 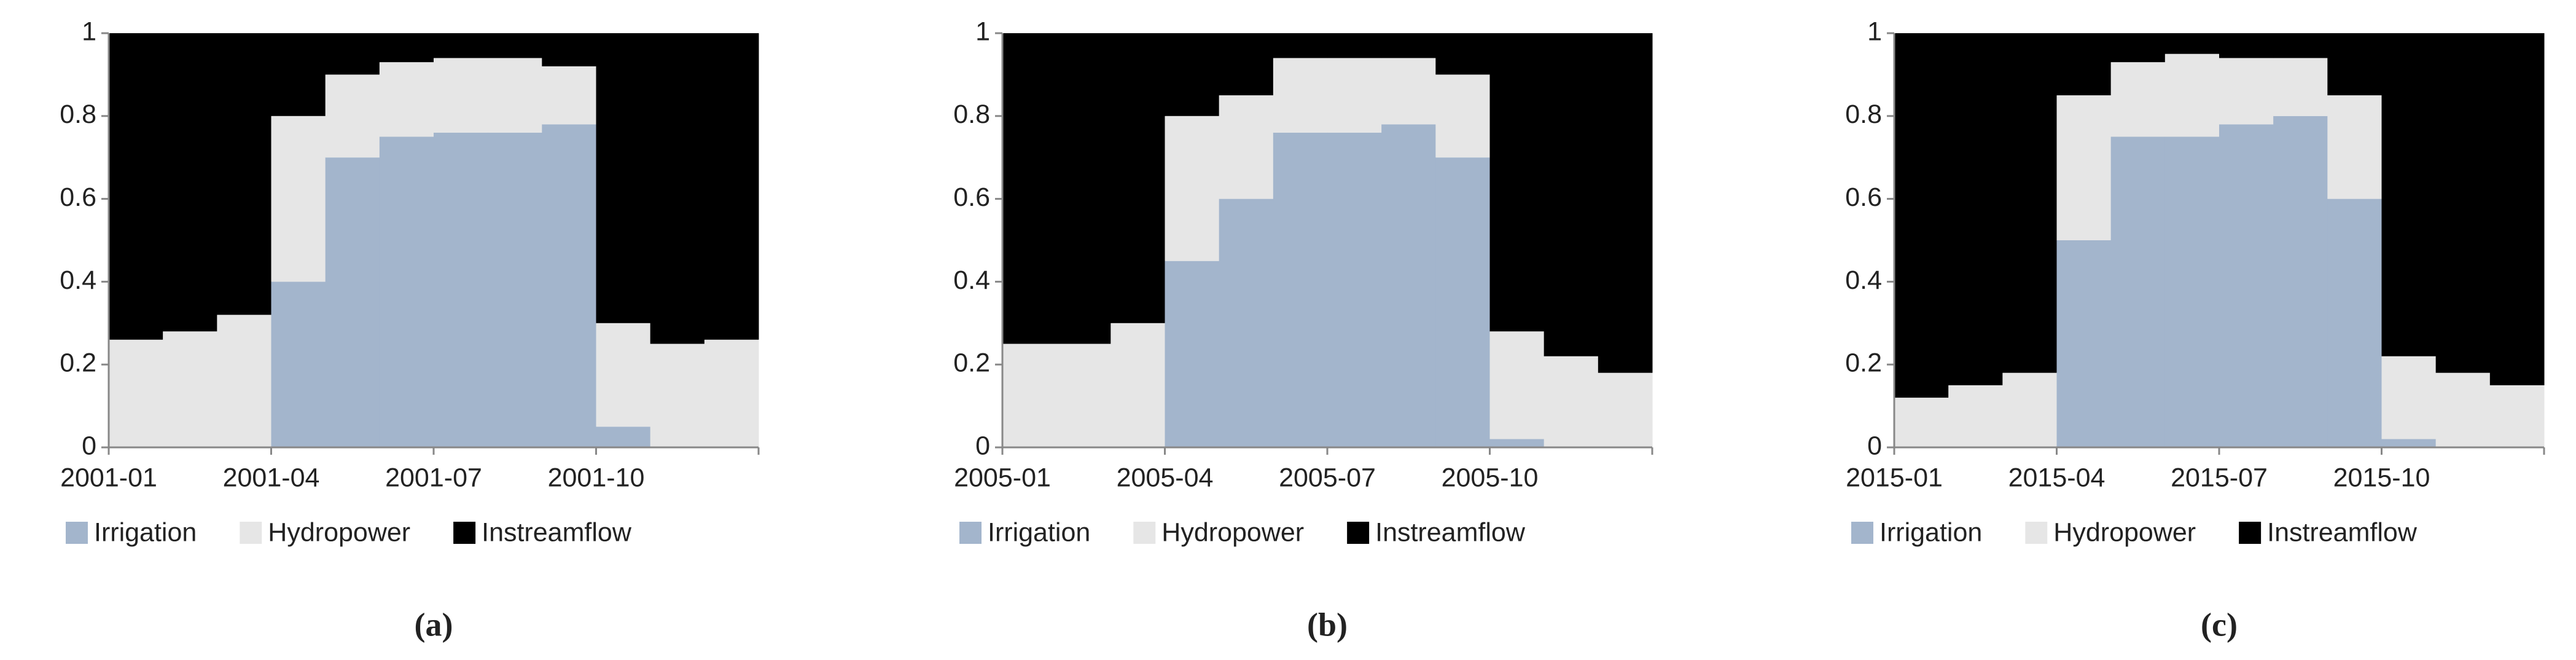 I want to click on x-tick-label: 2001-07, so click(x=433, y=477).